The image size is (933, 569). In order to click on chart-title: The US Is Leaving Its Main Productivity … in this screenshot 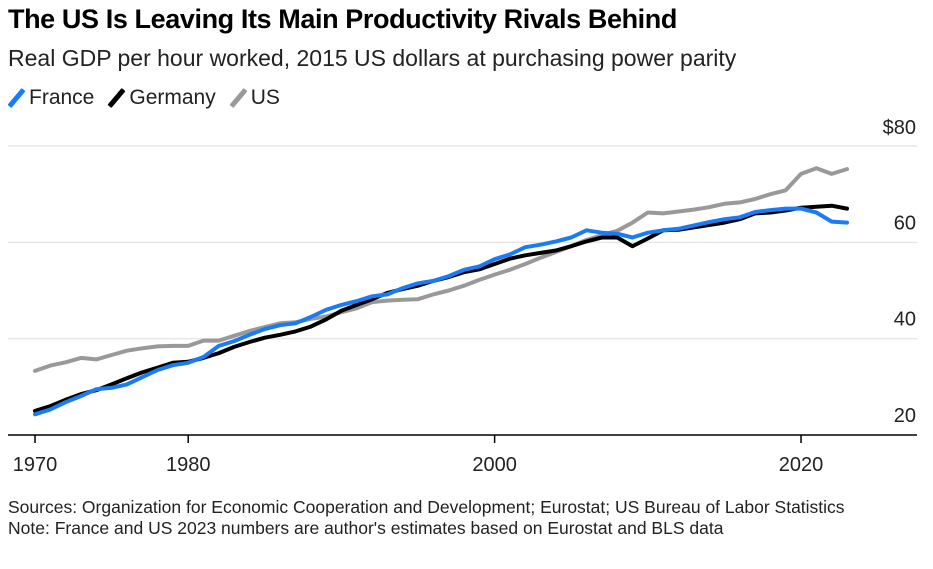, I will do `click(342, 19)`.